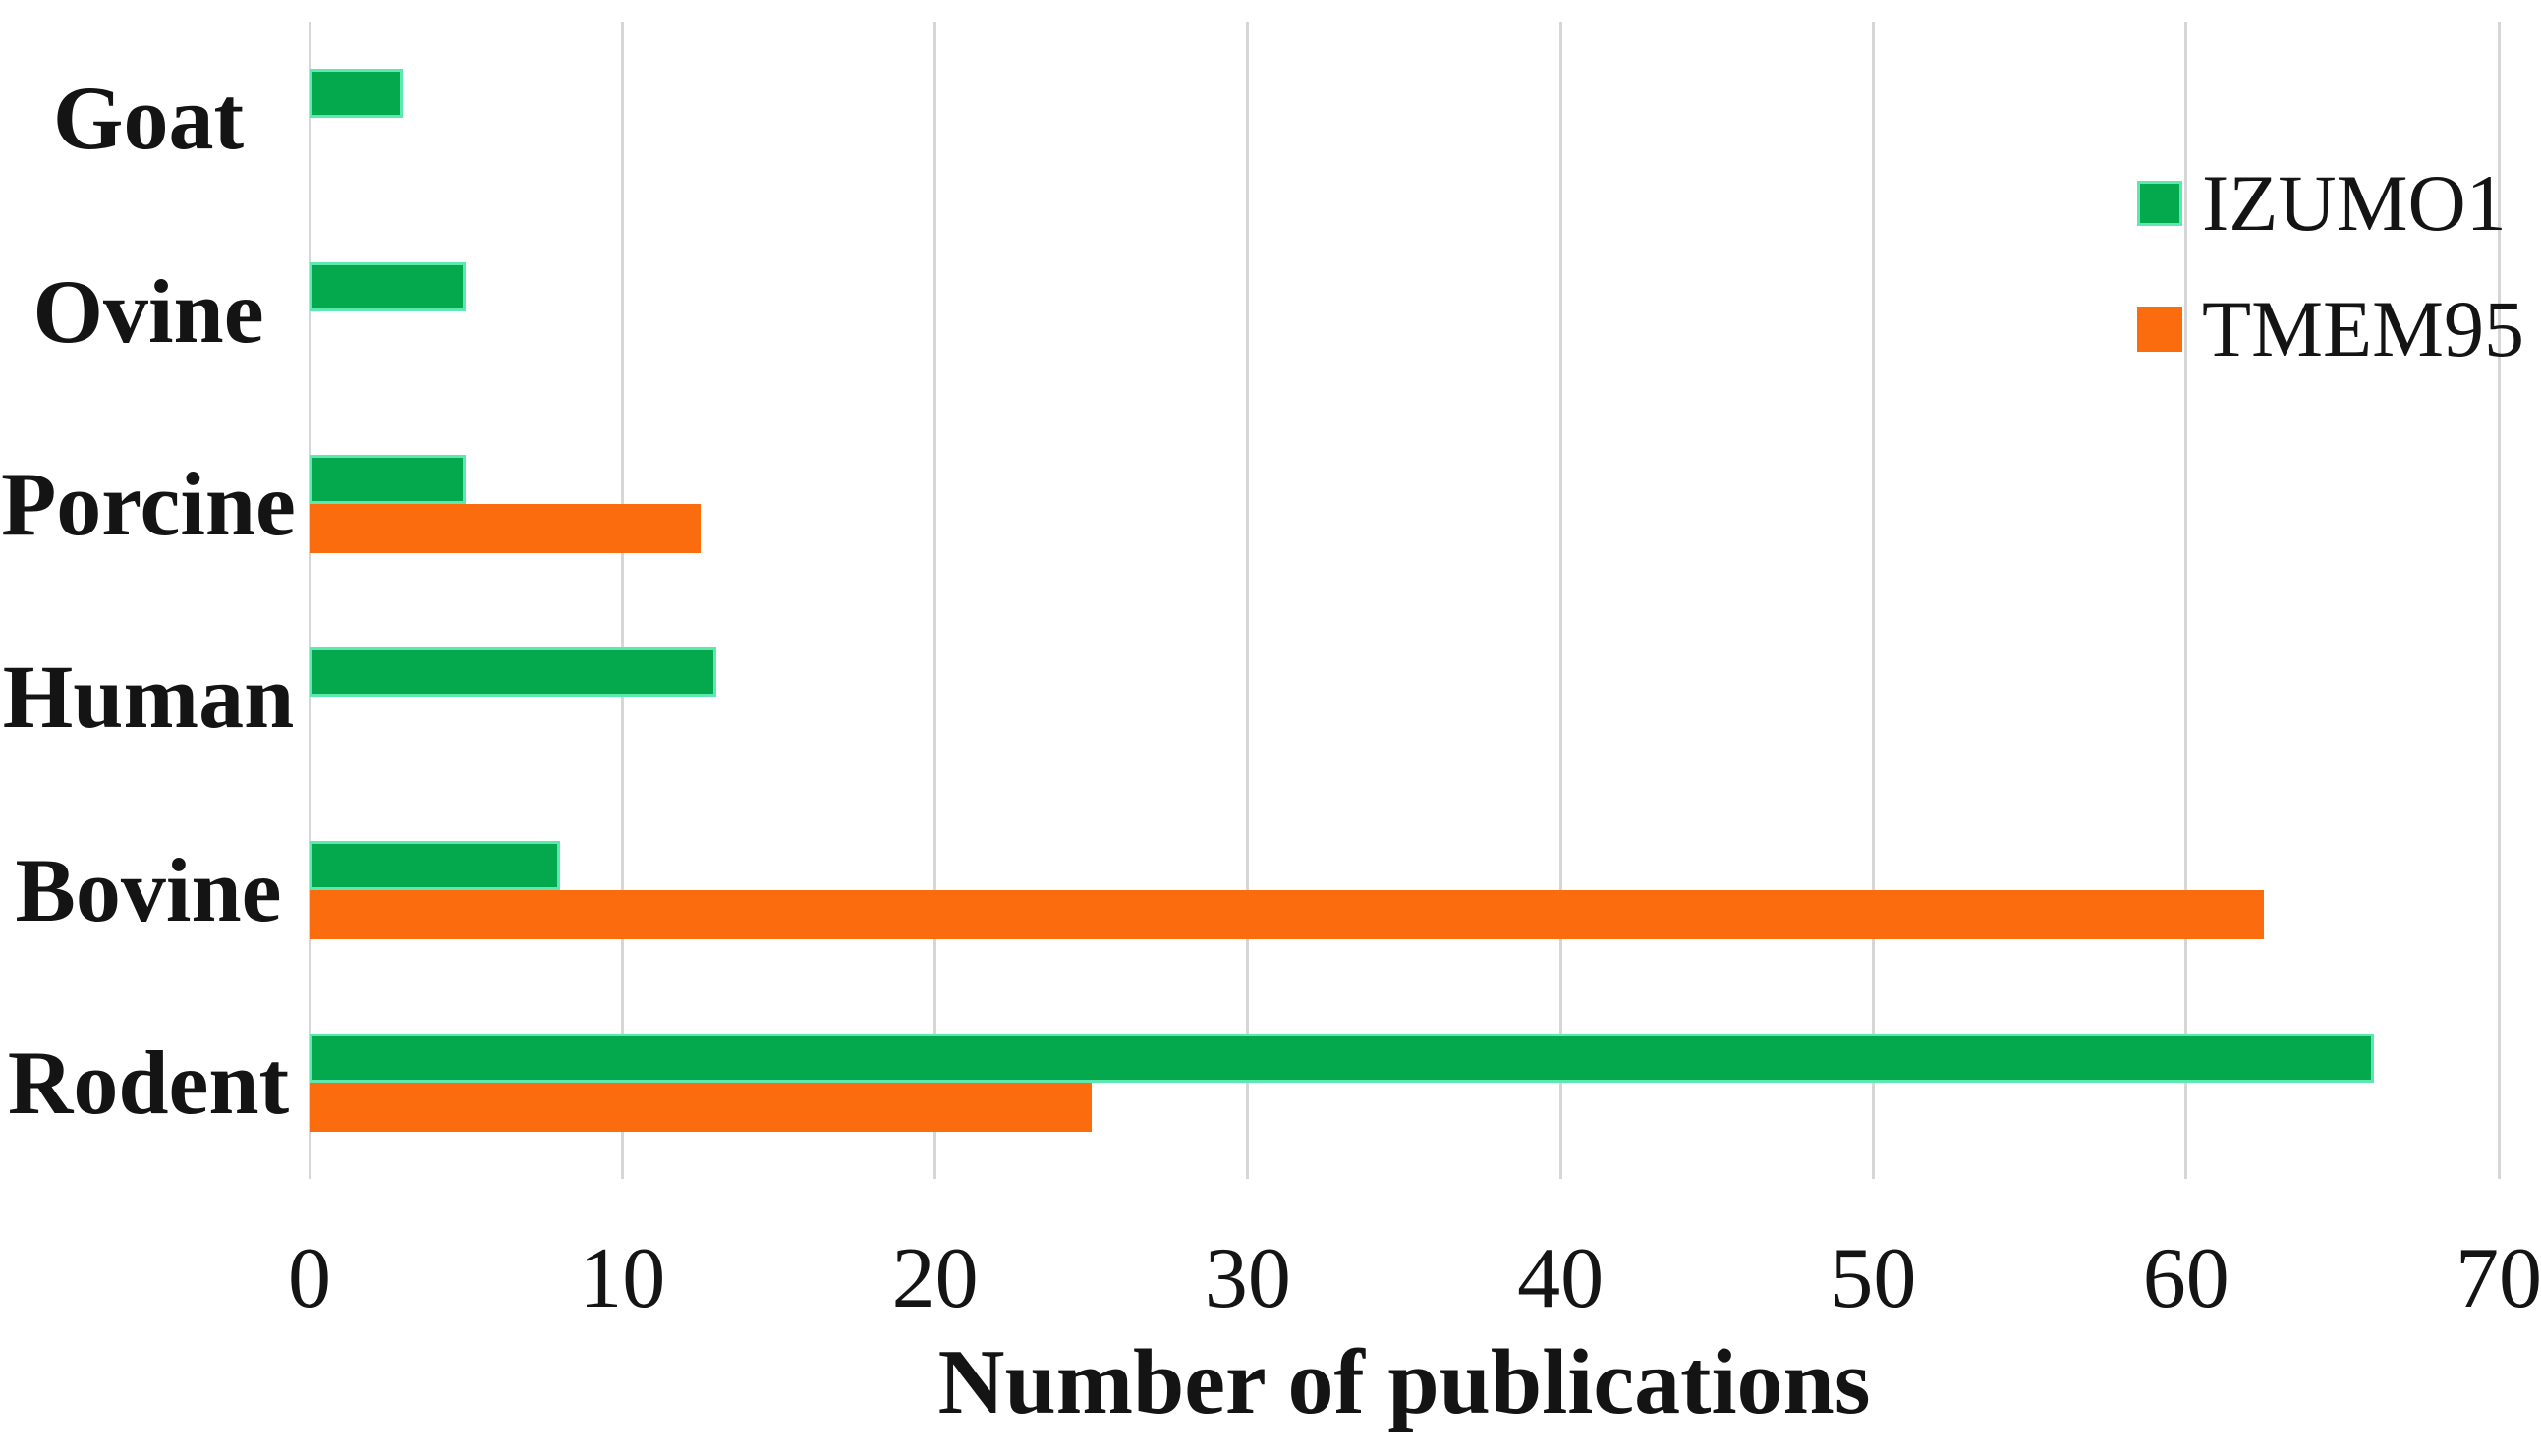 The image size is (2541, 1456). I want to click on bar-porcine-tmem95, so click(505, 528).